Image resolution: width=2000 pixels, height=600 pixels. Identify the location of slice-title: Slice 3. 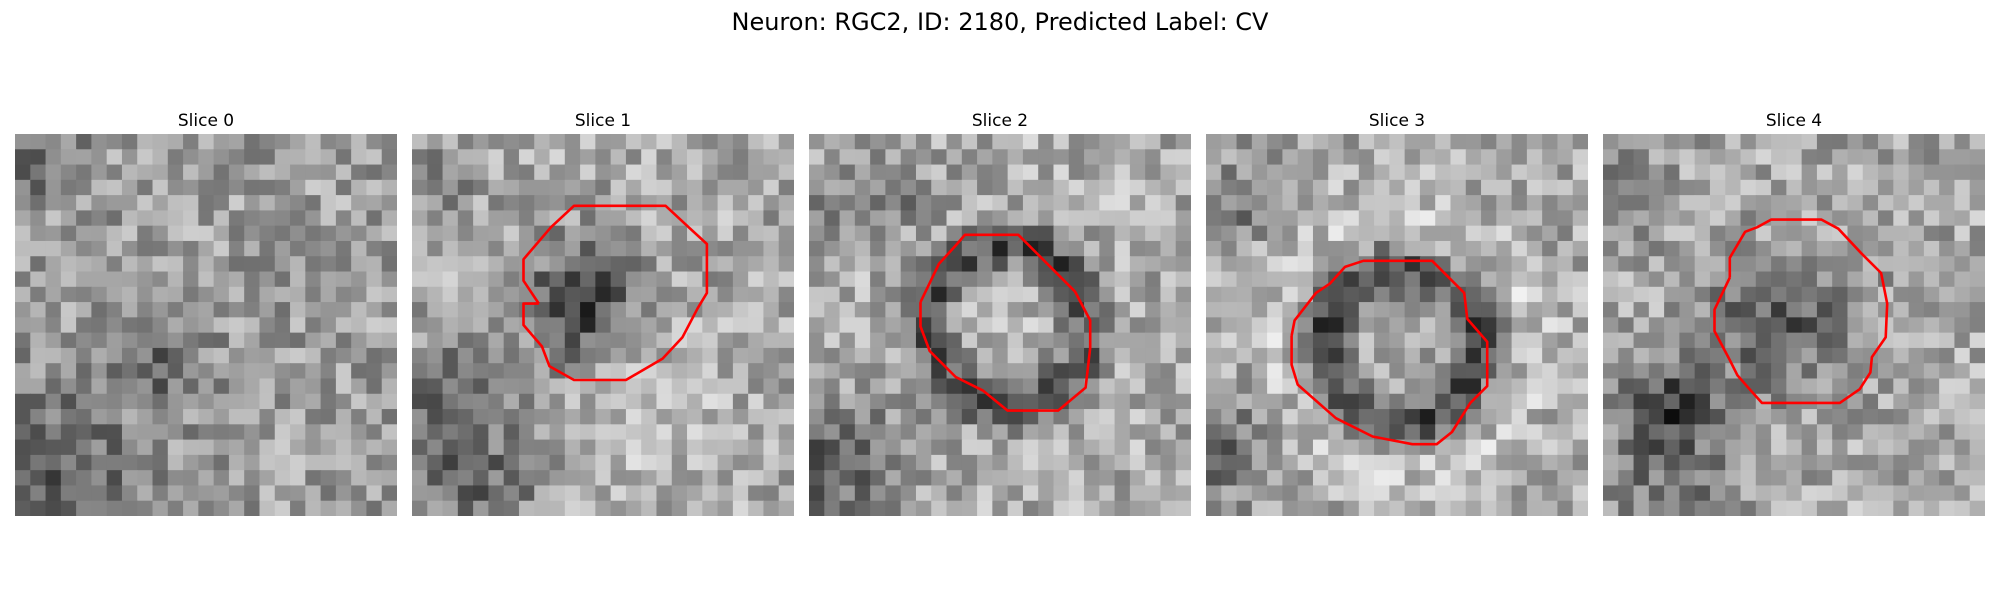
(1397, 121).